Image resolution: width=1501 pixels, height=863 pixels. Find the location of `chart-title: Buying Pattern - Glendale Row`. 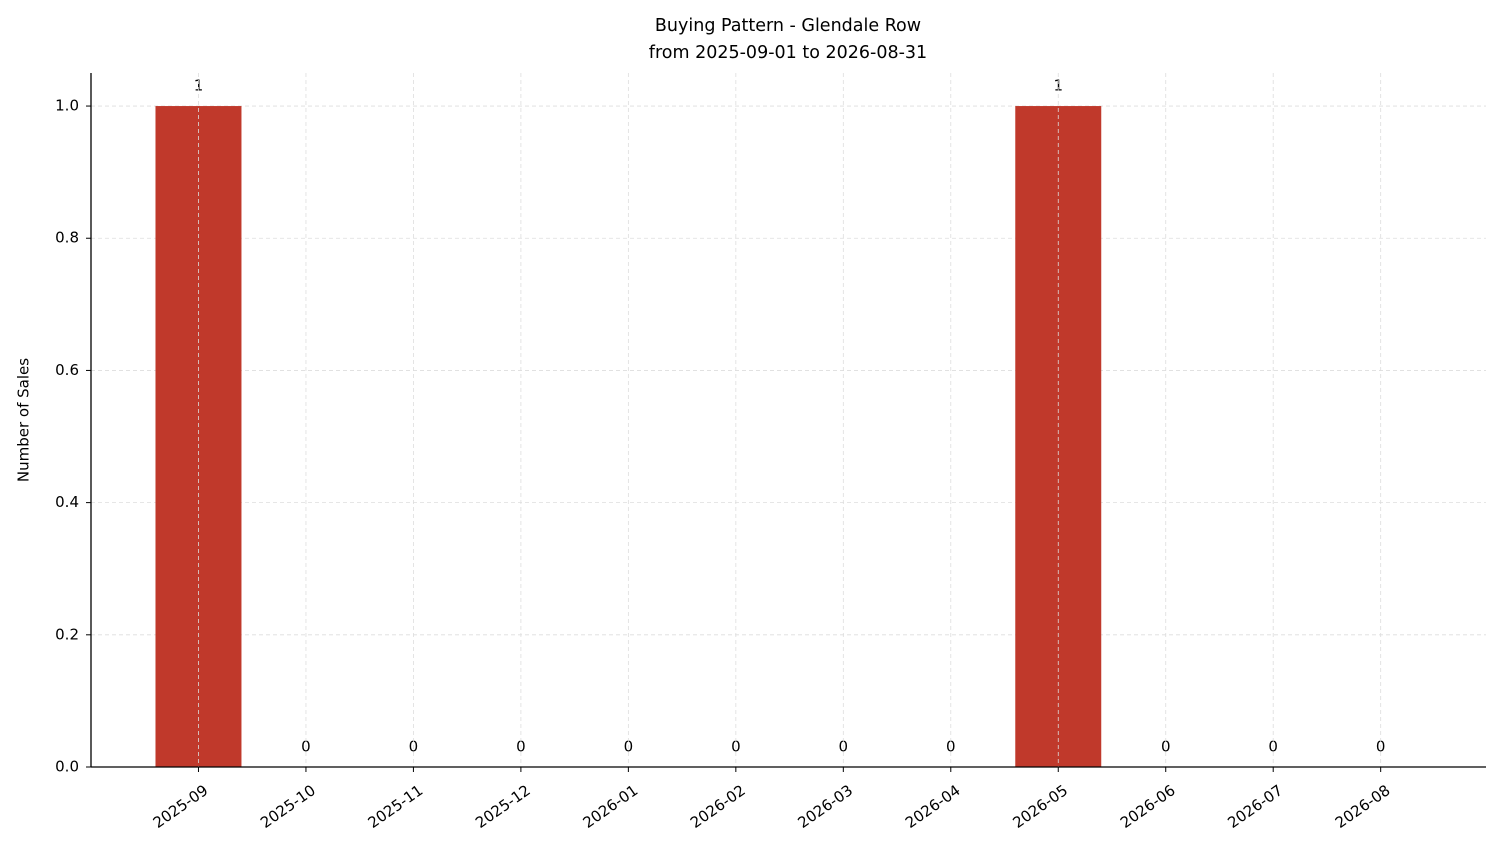

chart-title: Buying Pattern - Glendale Row is located at coordinates (788, 26).